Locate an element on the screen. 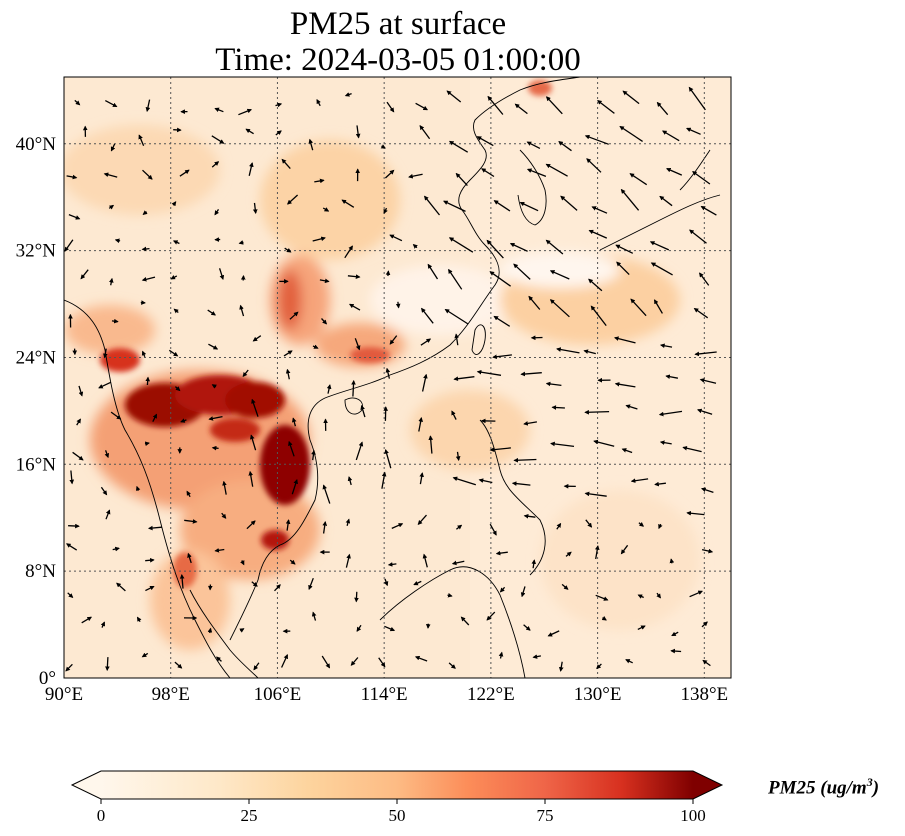  y-tick-label: 0° is located at coordinates (47, 678).